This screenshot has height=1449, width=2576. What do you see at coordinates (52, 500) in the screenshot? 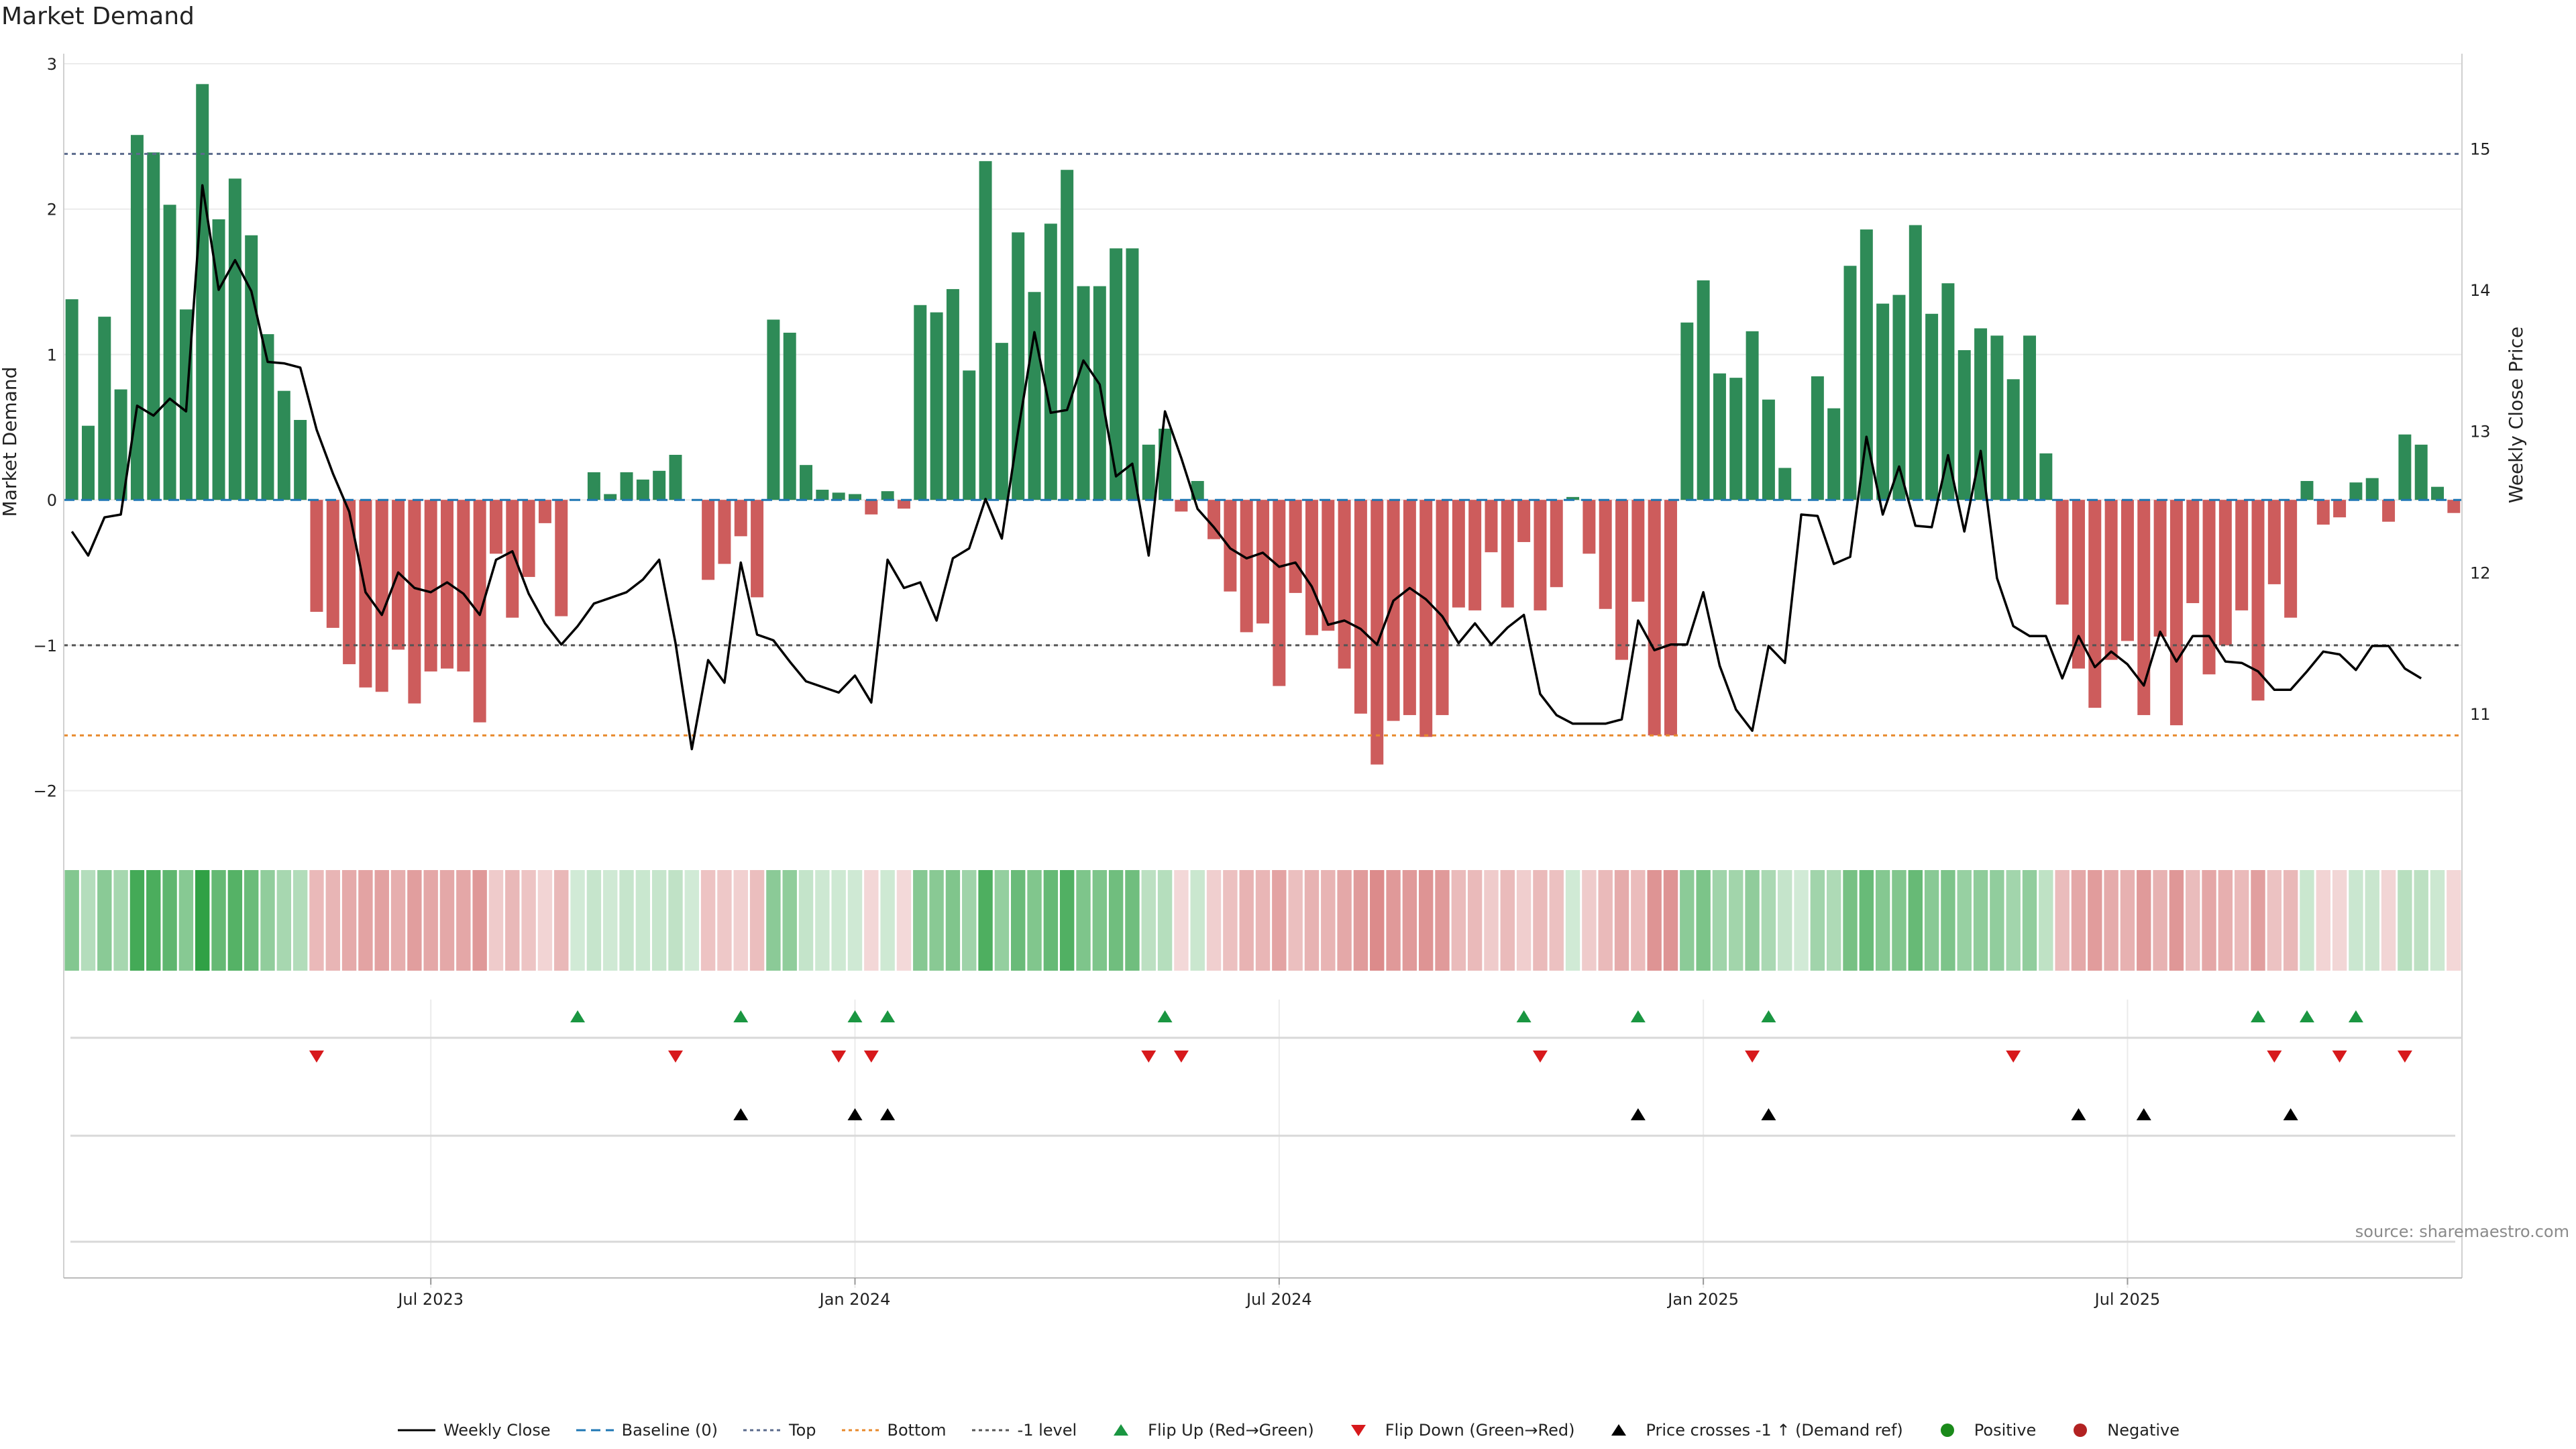
I see `y-tick-label: 0` at bounding box center [52, 500].